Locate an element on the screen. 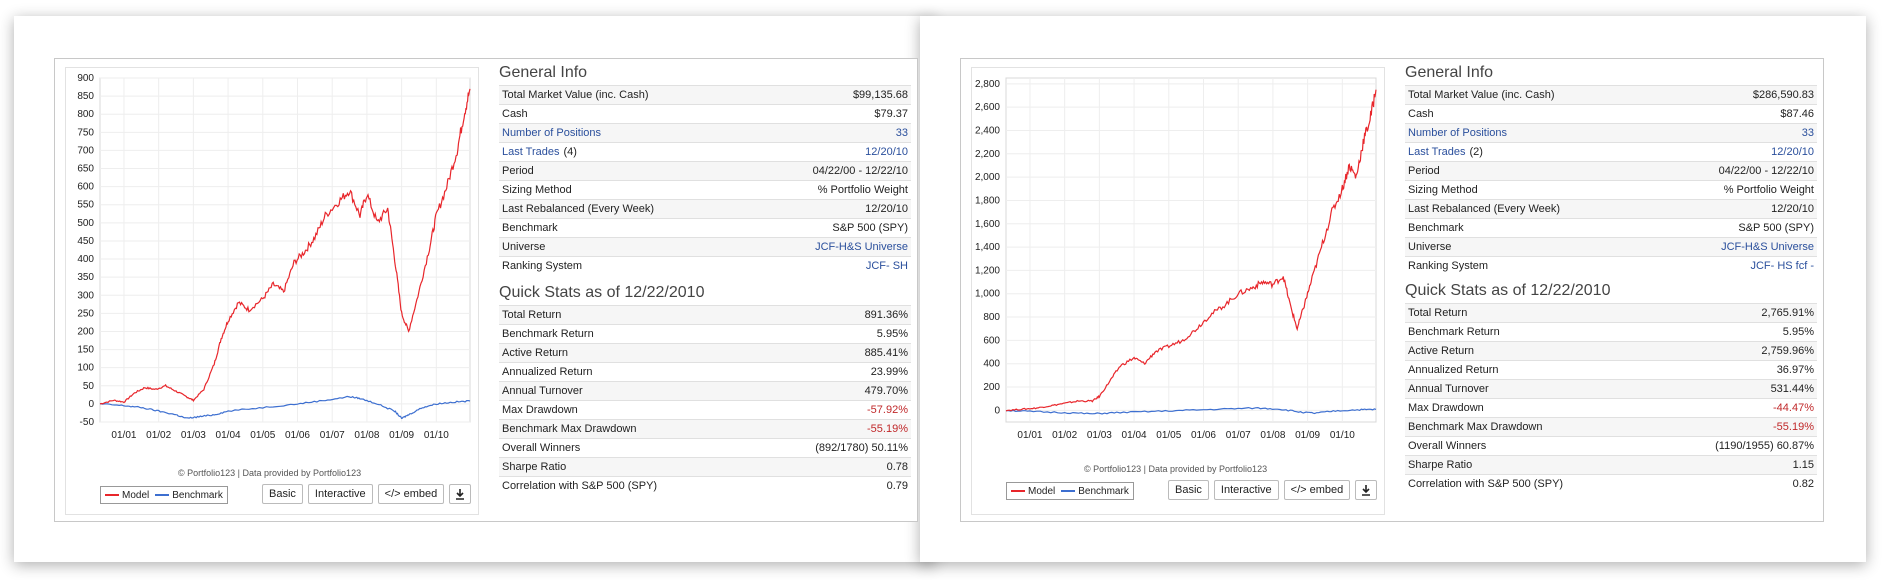  y-tick-label: 2,000 is located at coordinates (987, 177).